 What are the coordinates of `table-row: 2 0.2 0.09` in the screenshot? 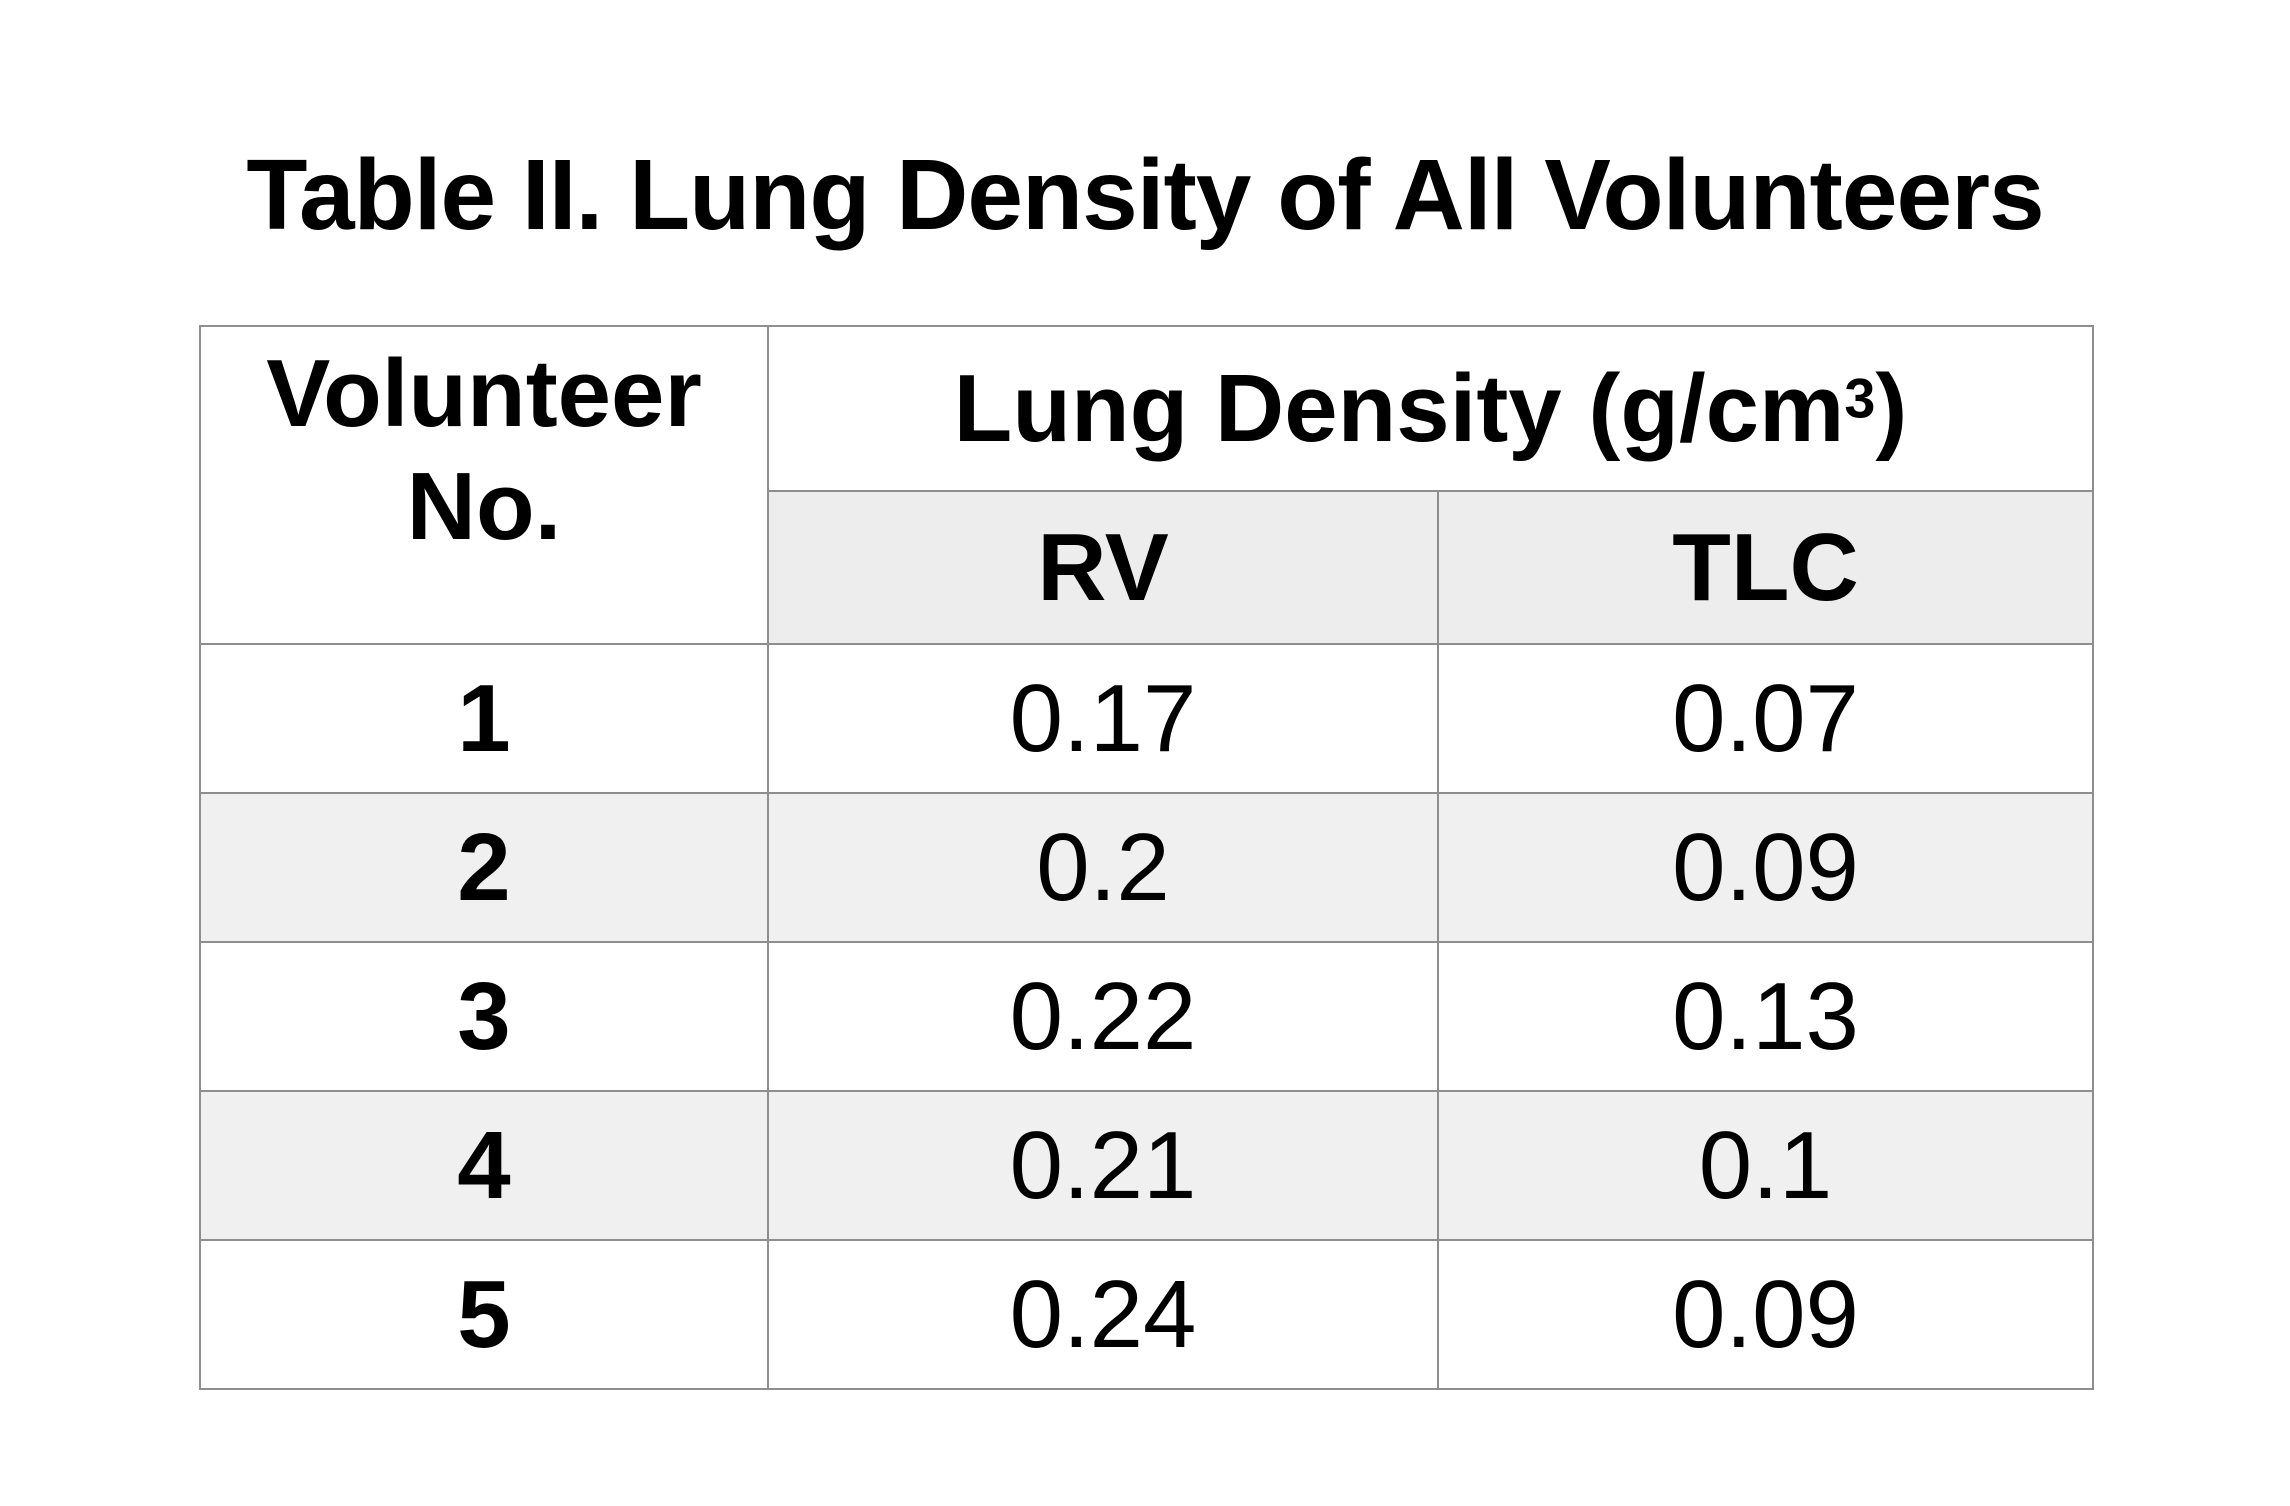 It's located at (1146, 867).